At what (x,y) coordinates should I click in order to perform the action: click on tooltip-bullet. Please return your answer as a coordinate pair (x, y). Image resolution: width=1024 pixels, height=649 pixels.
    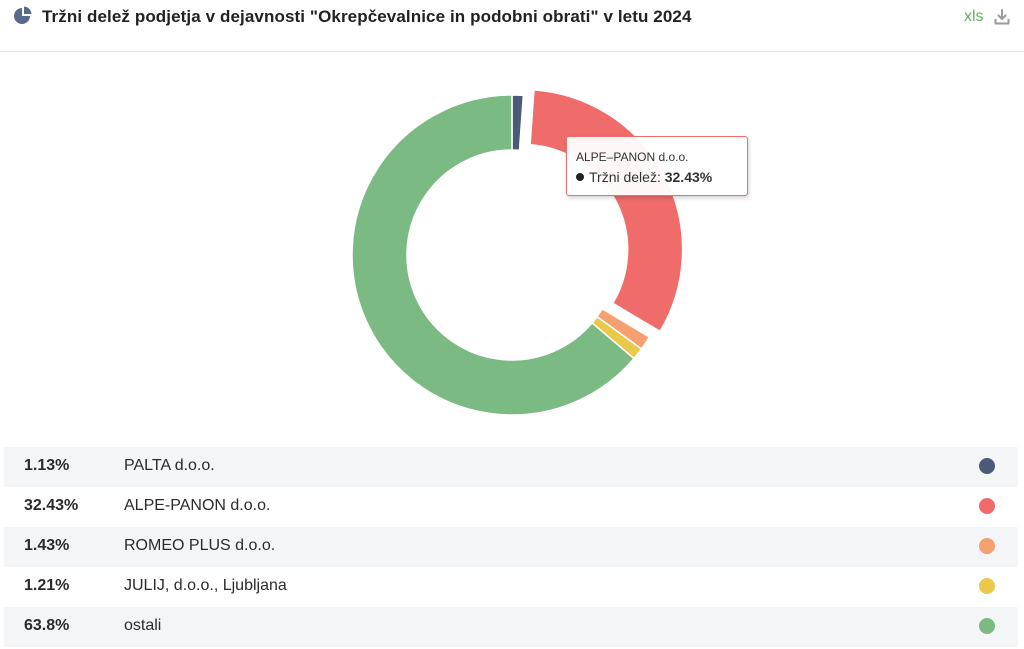
    Looking at the image, I should click on (580, 177).